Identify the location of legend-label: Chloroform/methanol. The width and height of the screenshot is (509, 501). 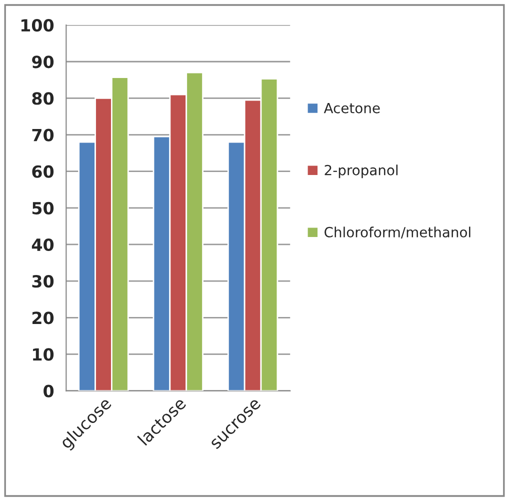
(397, 232).